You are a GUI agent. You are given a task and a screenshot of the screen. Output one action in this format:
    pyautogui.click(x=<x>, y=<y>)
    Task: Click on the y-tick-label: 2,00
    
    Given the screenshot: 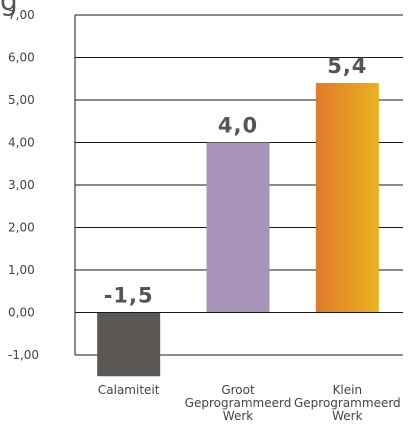 What is the action you would take?
    pyautogui.click(x=21, y=228)
    